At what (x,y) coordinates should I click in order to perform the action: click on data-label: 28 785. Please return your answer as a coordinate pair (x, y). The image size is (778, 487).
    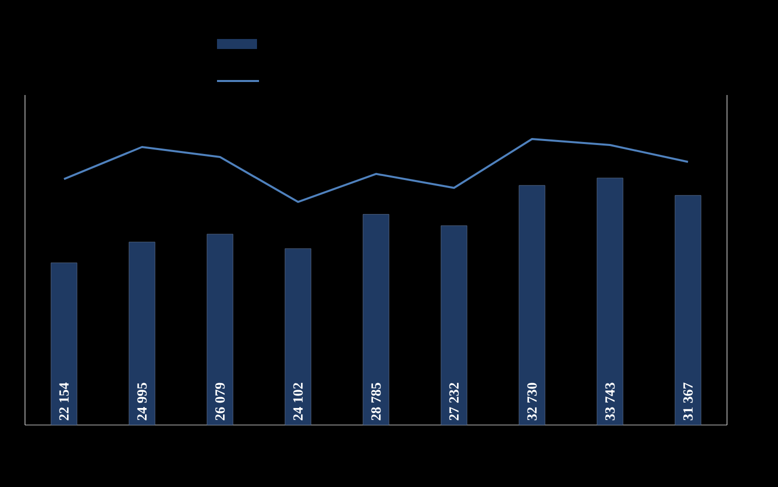
    Looking at the image, I should click on (376, 401).